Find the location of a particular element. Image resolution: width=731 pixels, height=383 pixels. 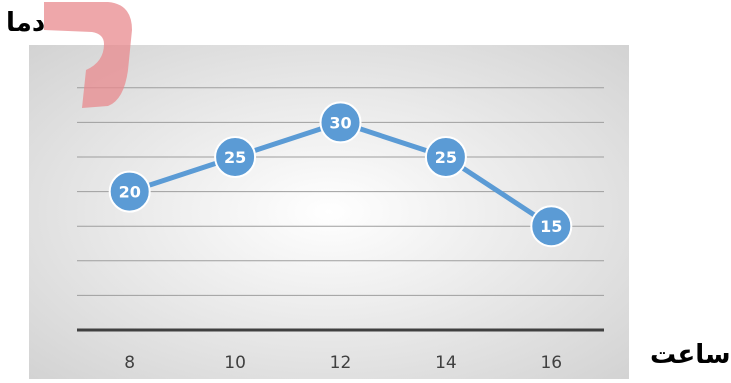

x-tick-label: 8 is located at coordinates (129, 363).